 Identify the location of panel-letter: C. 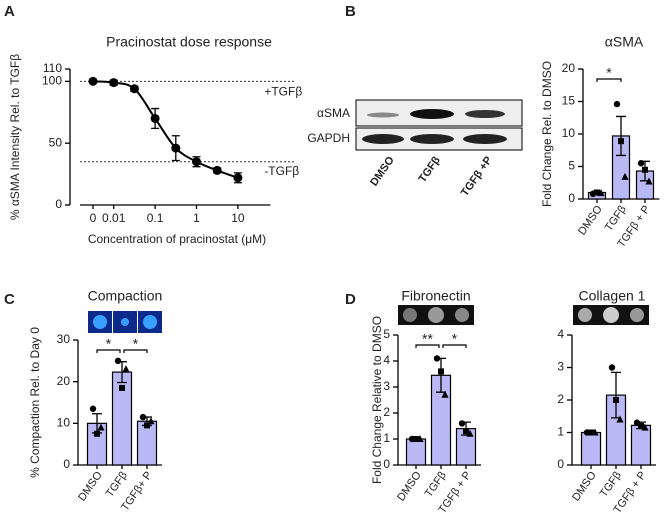
(9, 299).